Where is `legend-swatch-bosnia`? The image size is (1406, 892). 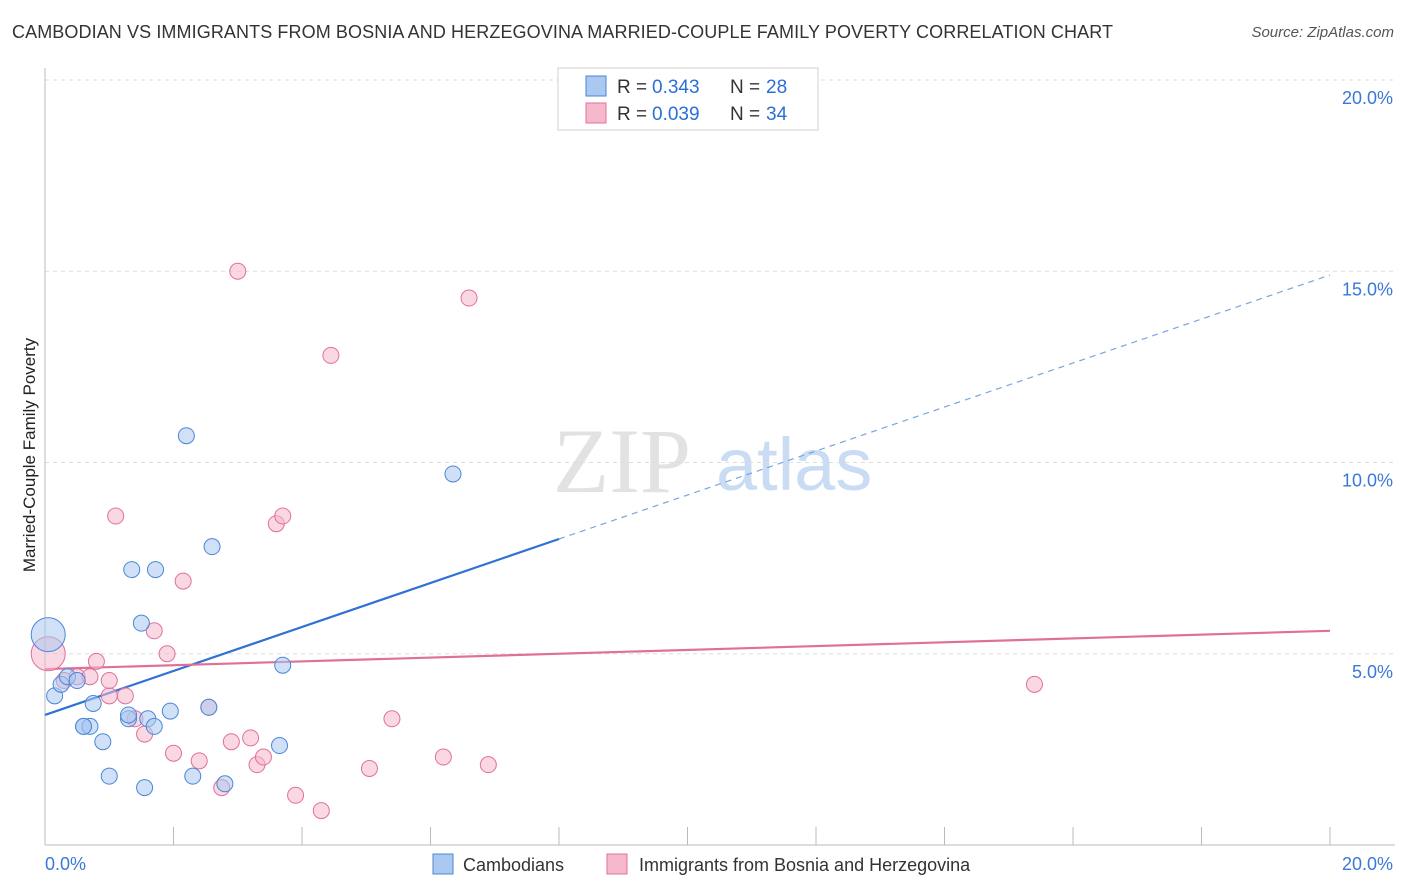
legend-swatch-bosnia is located at coordinates (596, 113).